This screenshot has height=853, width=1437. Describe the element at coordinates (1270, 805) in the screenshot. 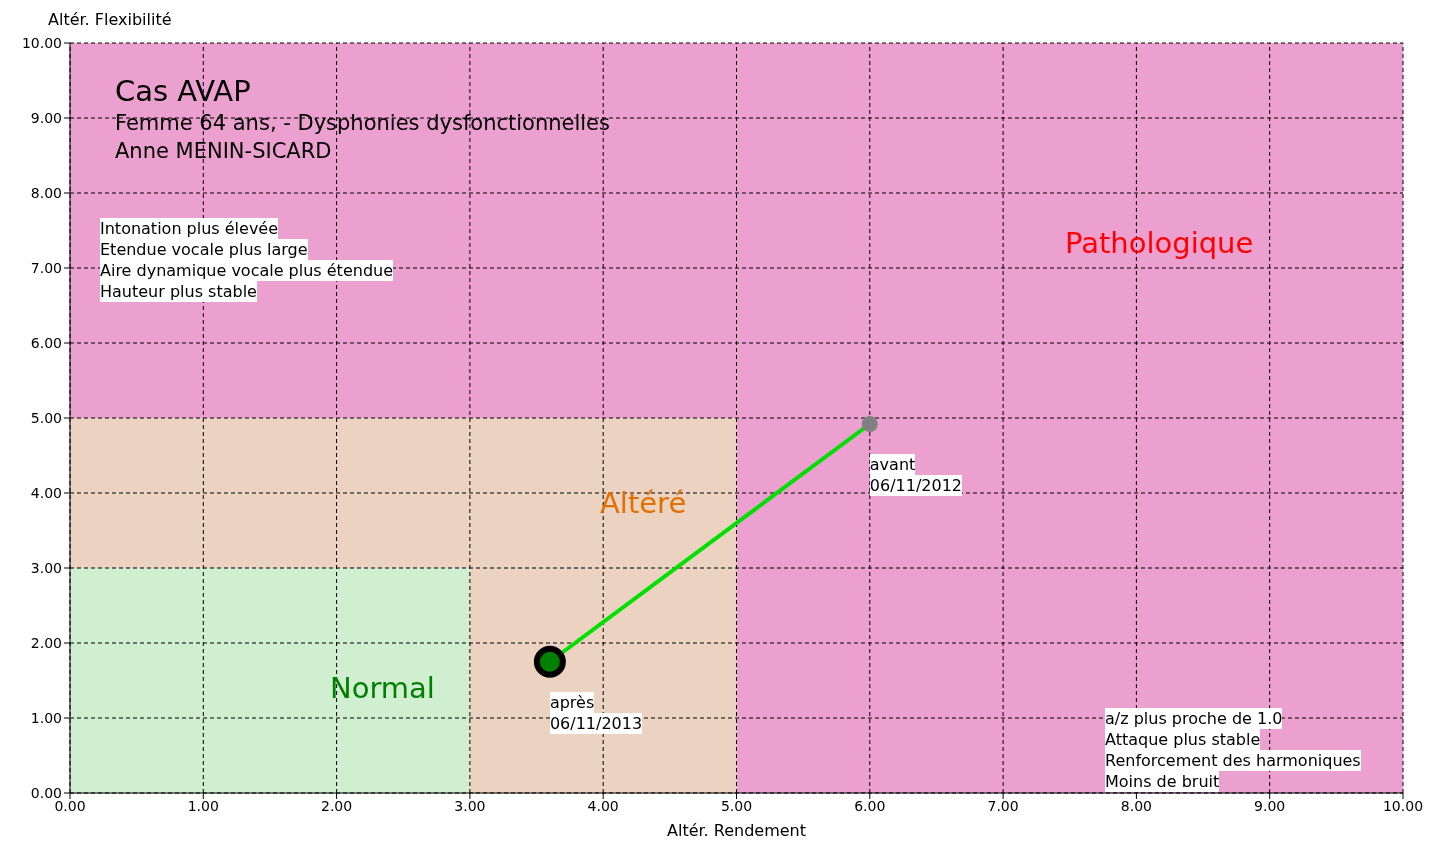

I see `x-tick-label: 9.00` at that location.